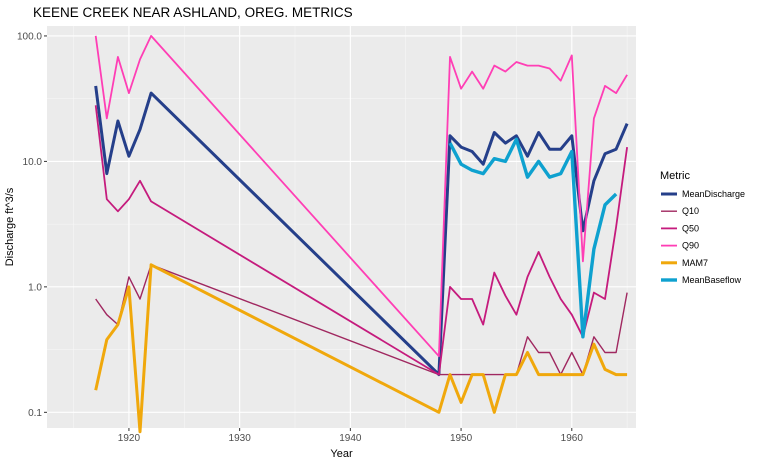 Image resolution: width=757 pixels, height=464 pixels. Describe the element at coordinates (690, 246) in the screenshot. I see `legend-label-q90: Q90` at that location.